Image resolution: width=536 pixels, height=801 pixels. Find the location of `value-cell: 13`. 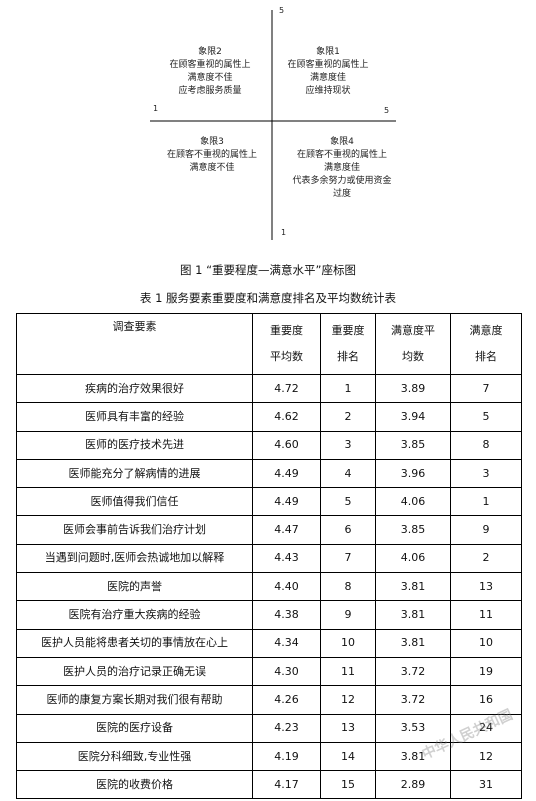

value-cell: 13 is located at coordinates (348, 728).